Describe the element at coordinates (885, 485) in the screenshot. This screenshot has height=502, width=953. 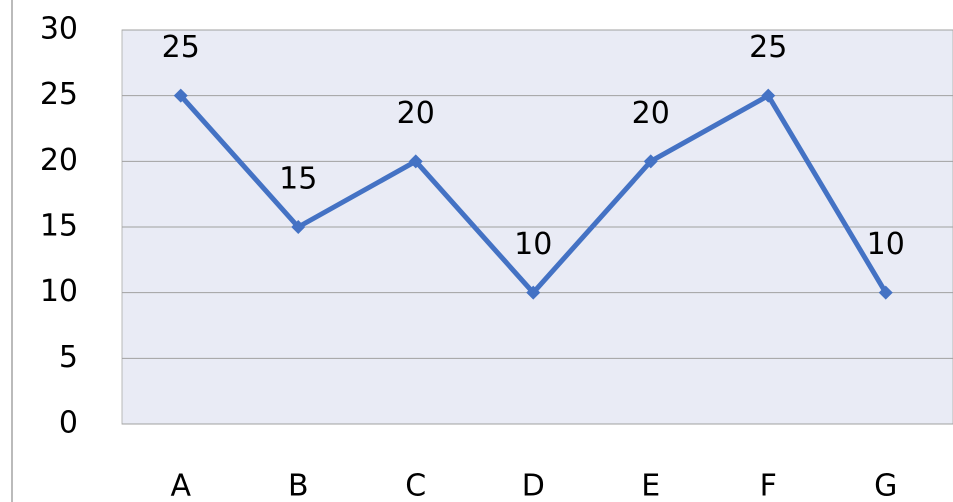
I see `x-tick-label: G` at that location.